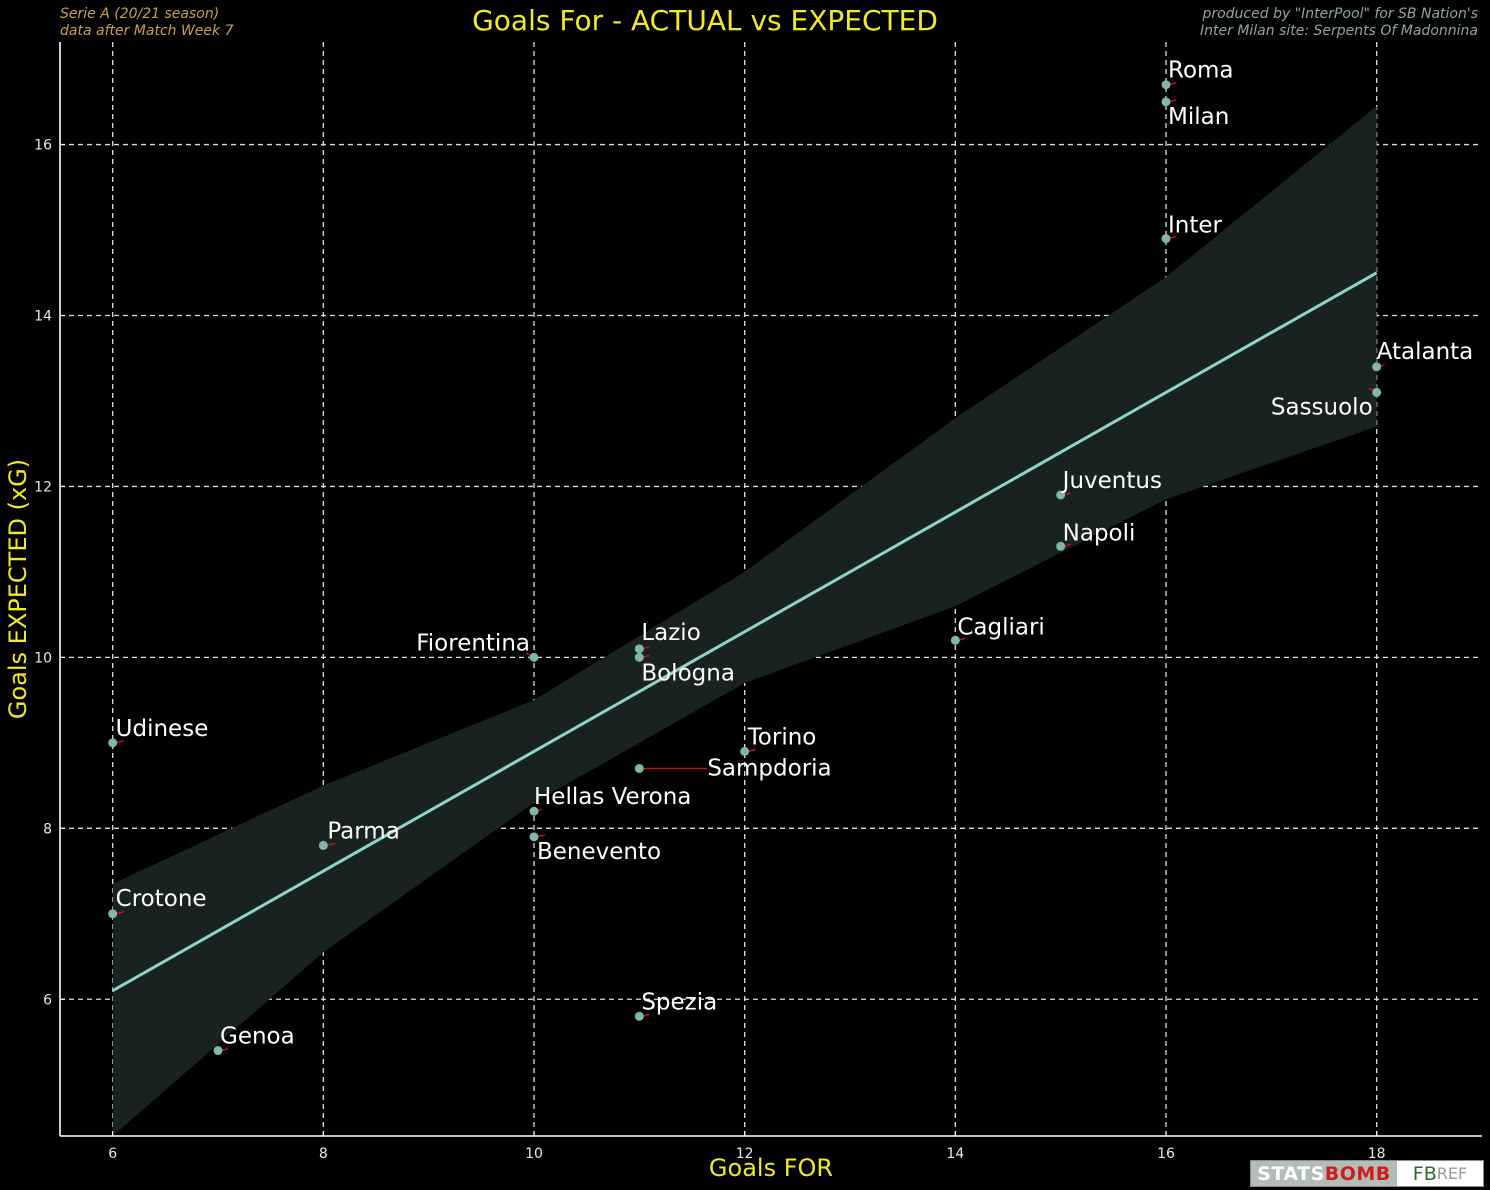  What do you see at coordinates (1198, 117) in the screenshot?
I see `team-label: Milan` at bounding box center [1198, 117].